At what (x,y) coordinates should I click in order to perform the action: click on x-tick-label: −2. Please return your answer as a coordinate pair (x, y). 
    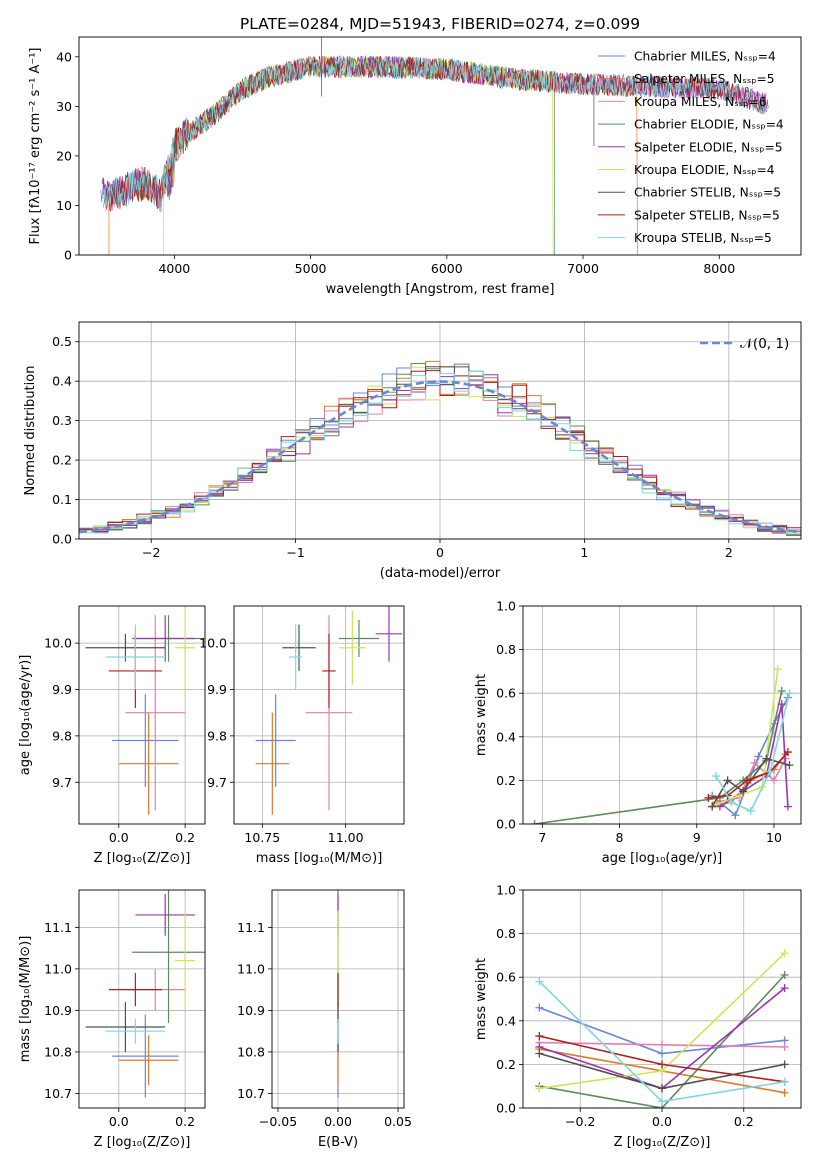
    Looking at the image, I should click on (151, 552).